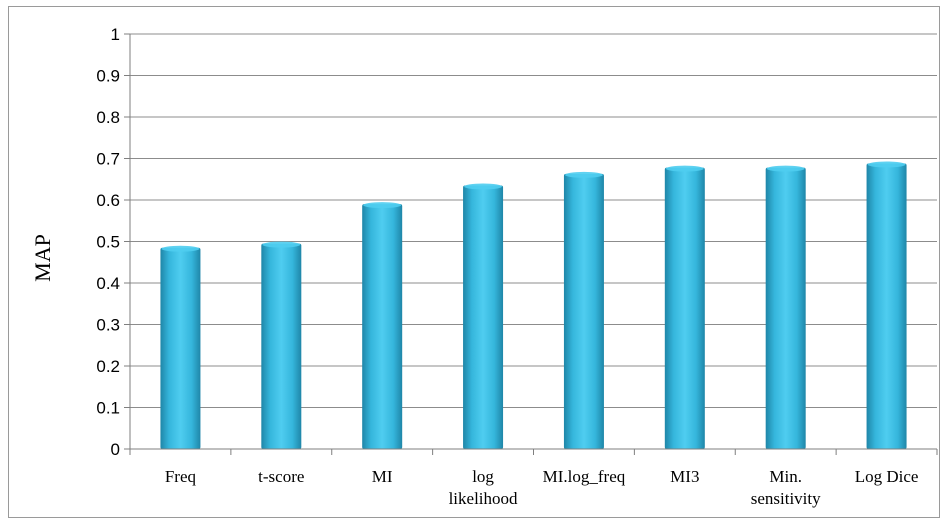  I want to click on x-category-label: t-score, so click(281, 476).